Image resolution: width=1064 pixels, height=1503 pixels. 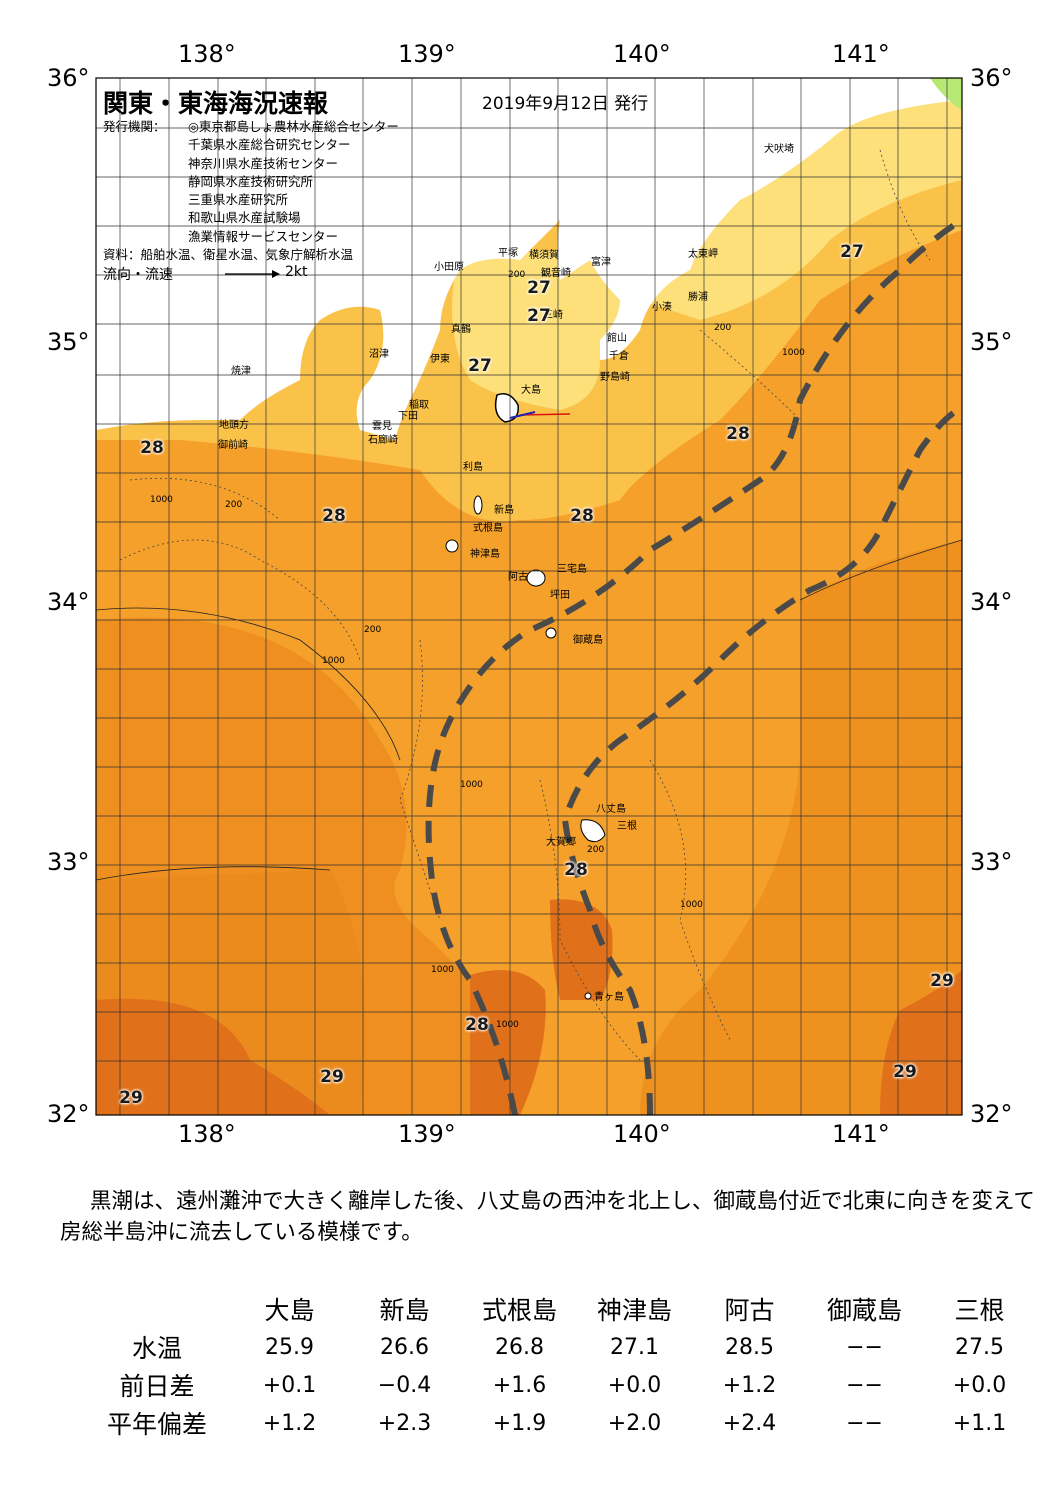 What do you see at coordinates (485, 554) in the screenshot?
I see `place-name: 神津島` at bounding box center [485, 554].